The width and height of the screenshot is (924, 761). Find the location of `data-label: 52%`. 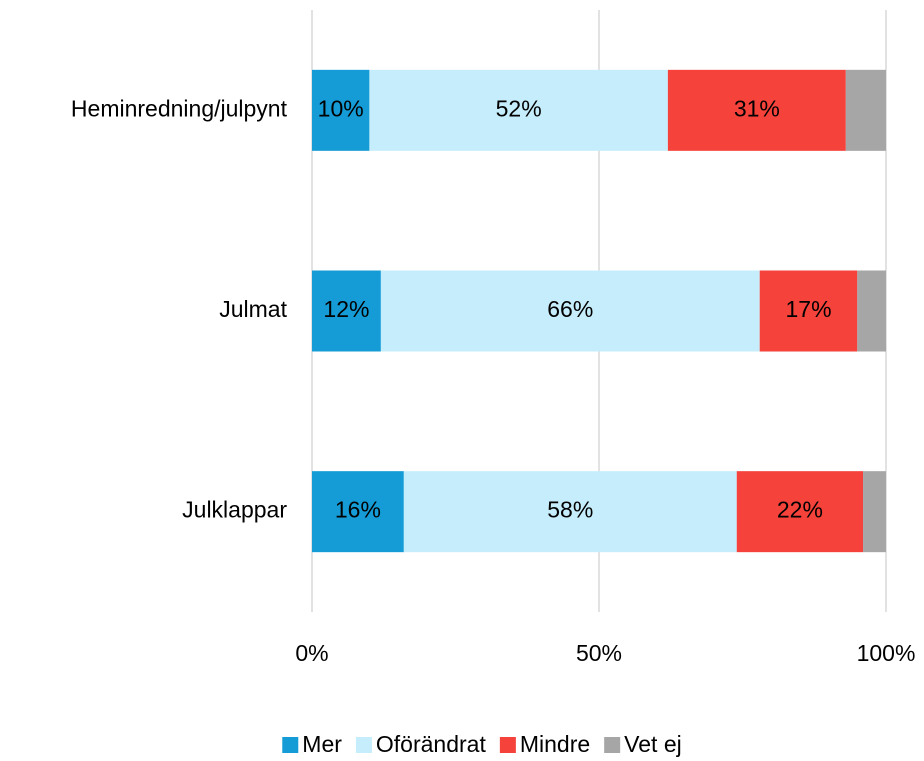

data-label: 52% is located at coordinates (519, 108).